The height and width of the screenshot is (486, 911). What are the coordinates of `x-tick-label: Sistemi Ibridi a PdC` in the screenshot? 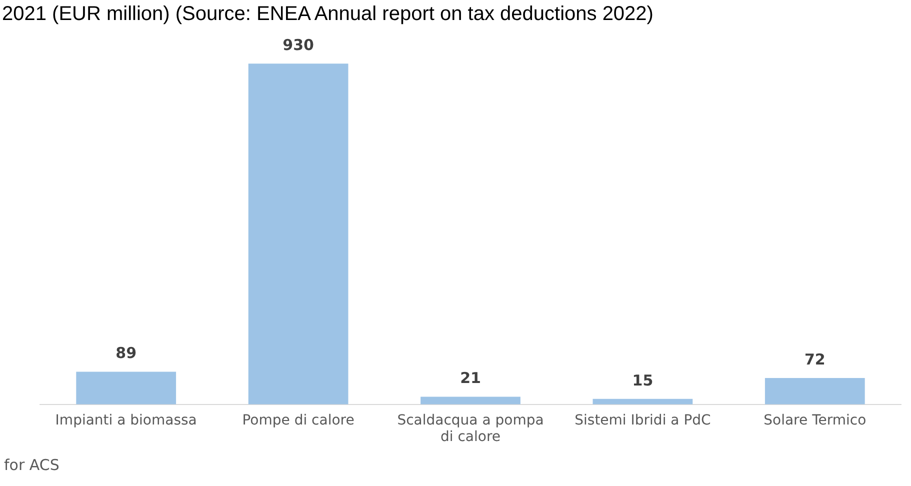 It's located at (643, 420).